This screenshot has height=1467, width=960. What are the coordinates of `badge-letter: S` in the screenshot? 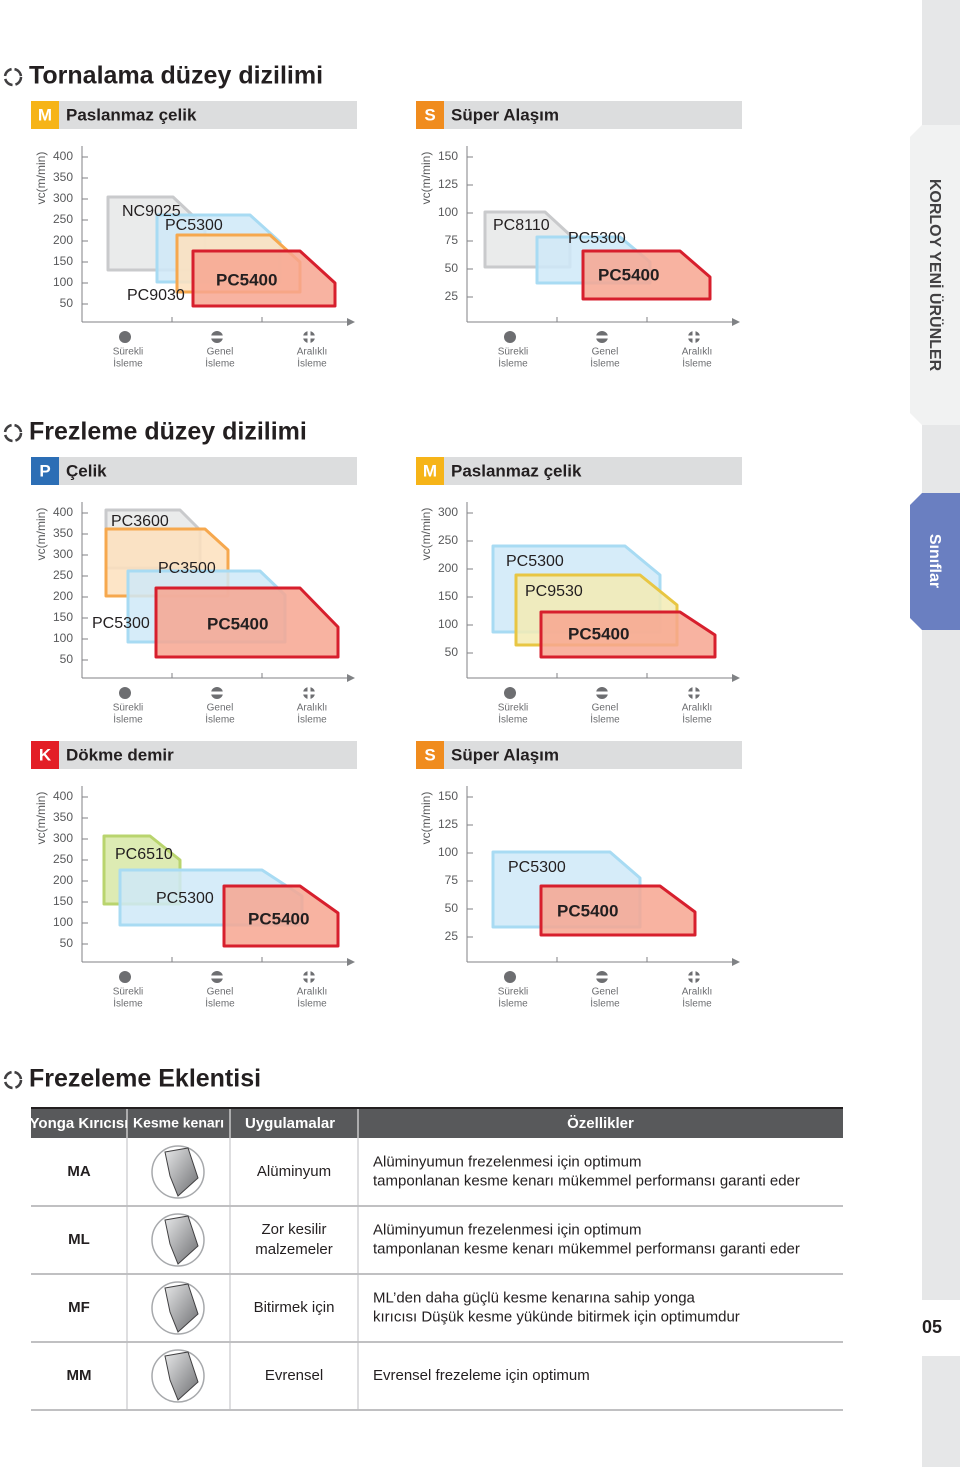 It's located at (429, 114).